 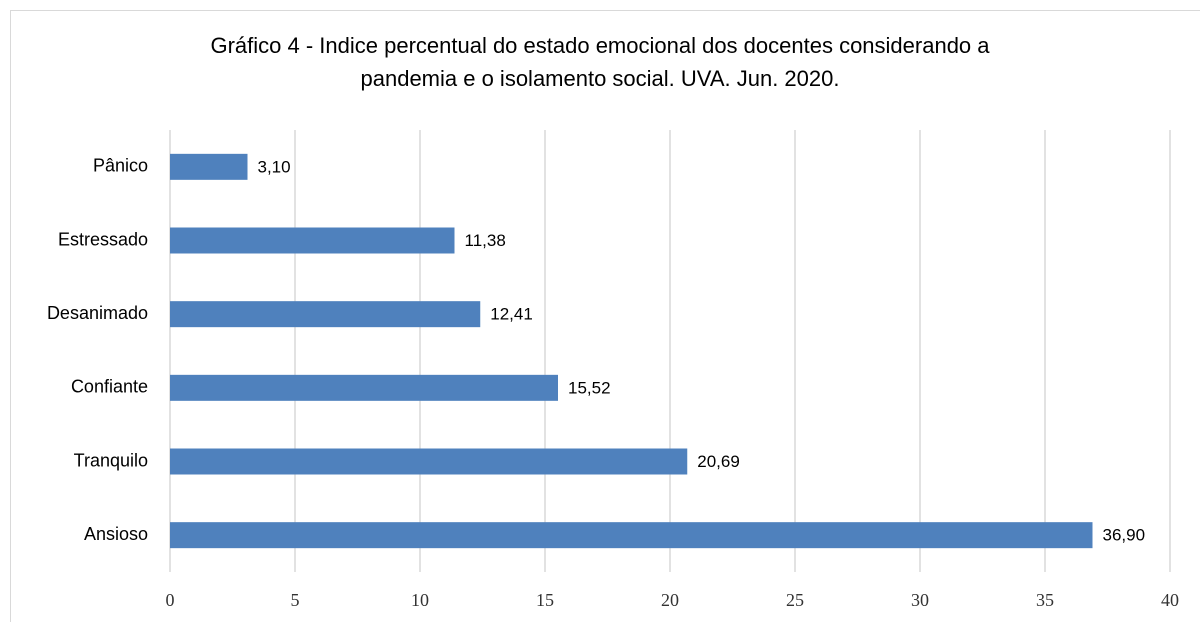 What do you see at coordinates (920, 600) in the screenshot?
I see `x-tick-label: 30` at bounding box center [920, 600].